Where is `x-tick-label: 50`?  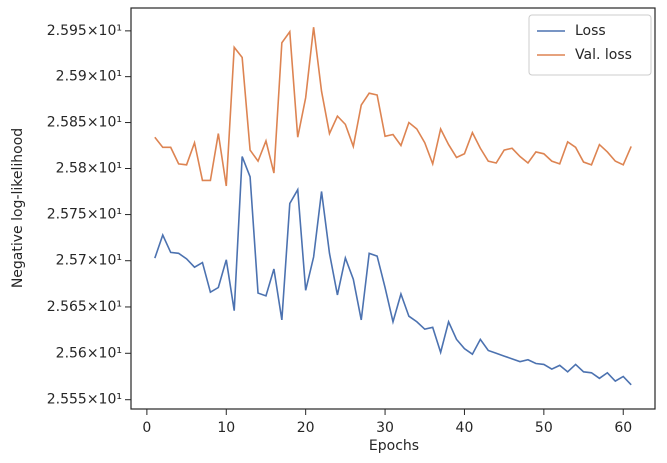 x-tick-label: 50 is located at coordinates (544, 428).